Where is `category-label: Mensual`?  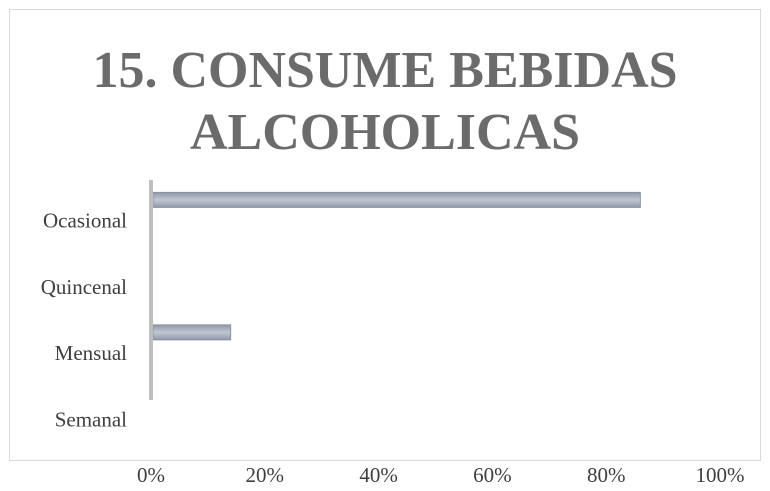 category-label: Mensual is located at coordinates (91, 353).